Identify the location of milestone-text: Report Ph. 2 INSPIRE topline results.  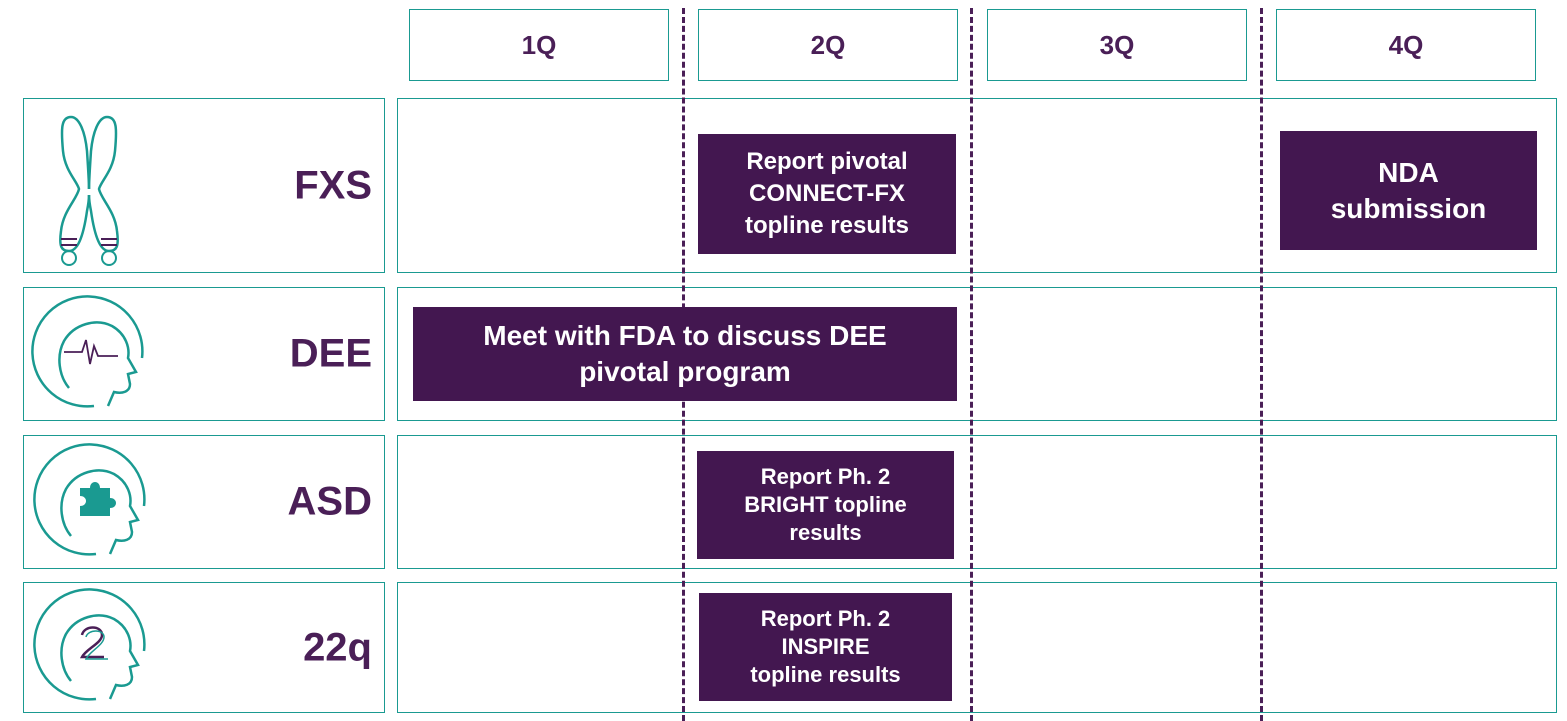
(825, 646).